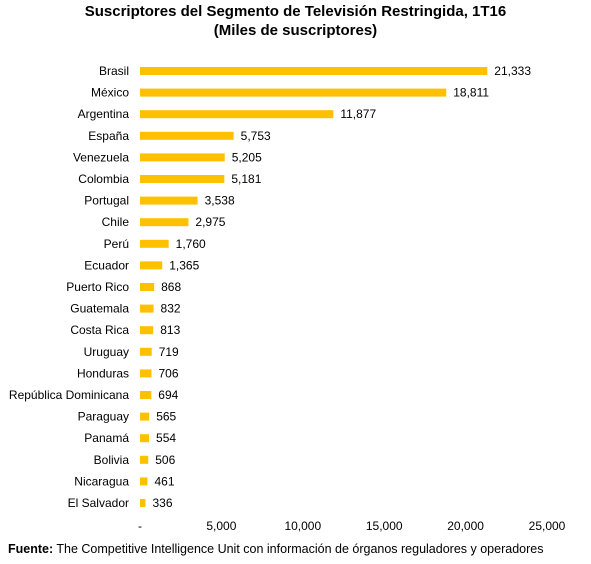  What do you see at coordinates (184, 265) in the screenshot?
I see `data-label: 1,365` at bounding box center [184, 265].